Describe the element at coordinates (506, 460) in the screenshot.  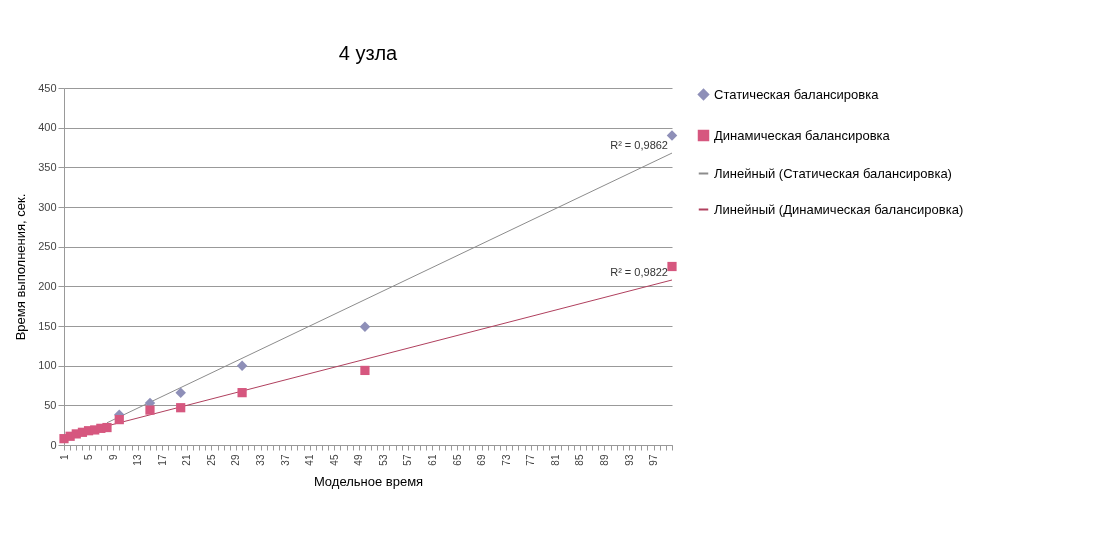
I see `x-tick-label: 73` at that location.